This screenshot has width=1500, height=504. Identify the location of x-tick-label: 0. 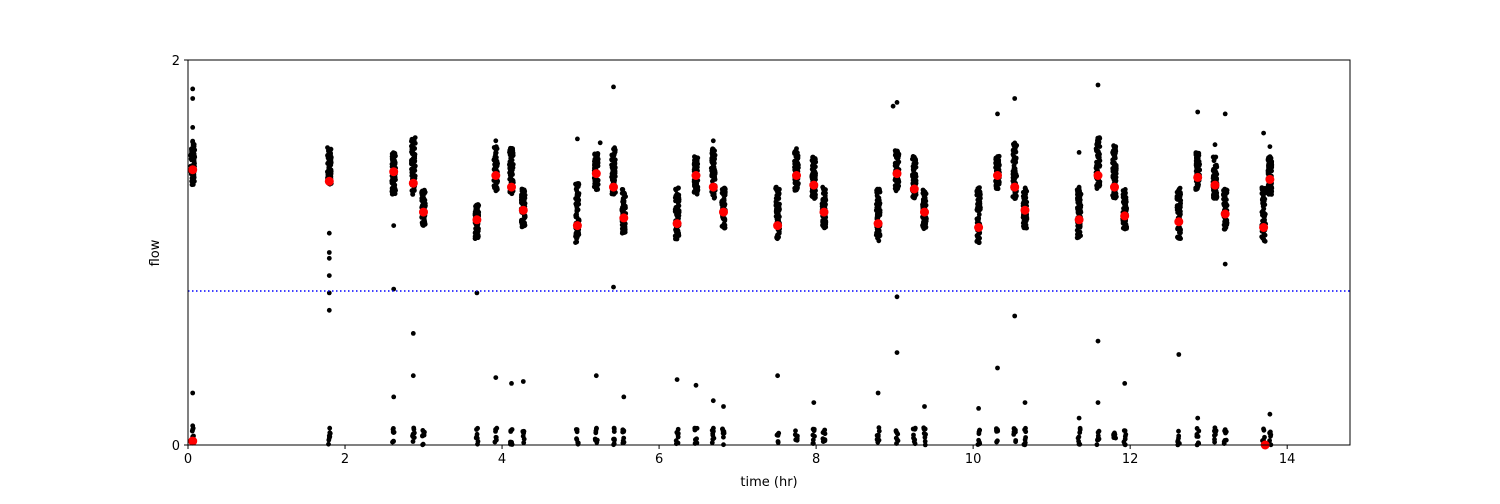
(188, 459).